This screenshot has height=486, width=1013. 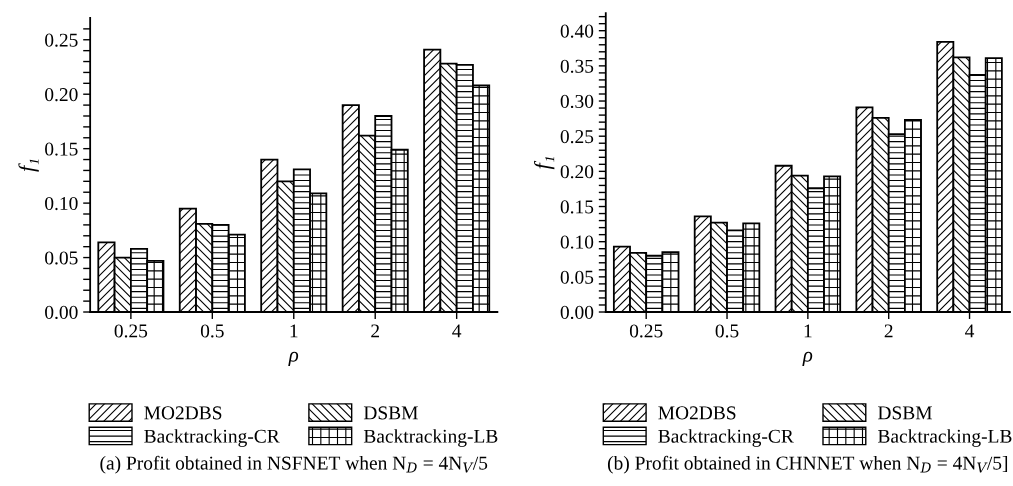 I want to click on text: (a) Profit obtained in NSFNET when N$_{D}$ = 4N$_{V}$/5, so click(x=294, y=464).